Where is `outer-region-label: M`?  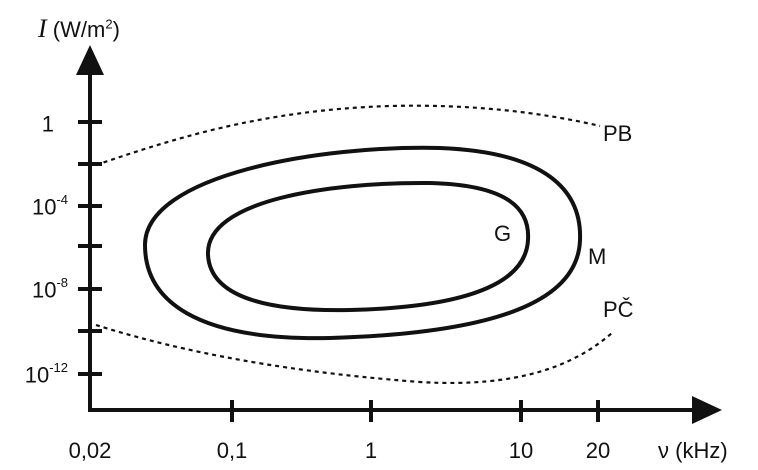
outer-region-label: M is located at coordinates (597, 256).